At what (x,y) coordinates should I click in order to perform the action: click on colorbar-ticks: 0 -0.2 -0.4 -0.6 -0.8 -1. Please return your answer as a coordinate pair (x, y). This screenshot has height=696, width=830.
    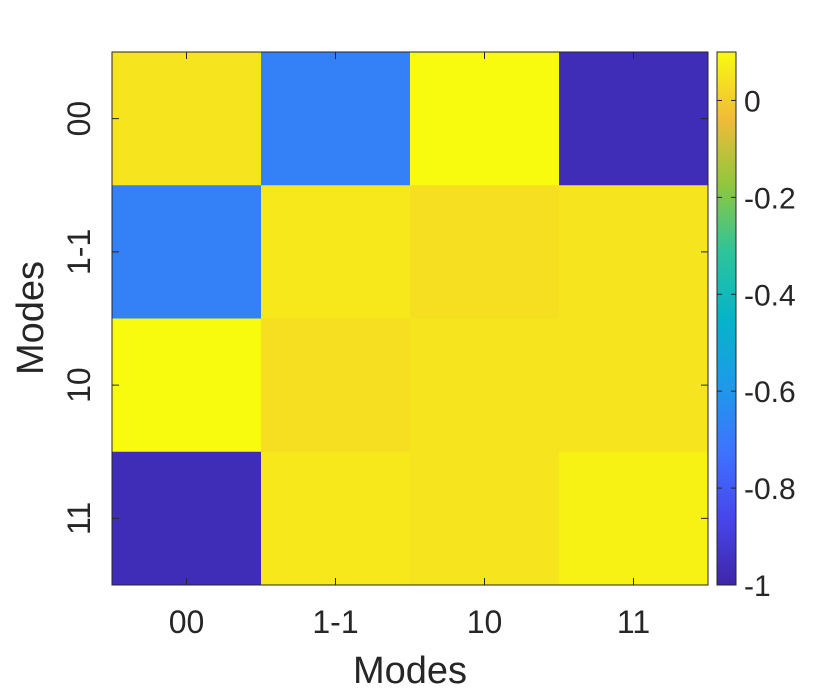
    Looking at the image, I should click on (756, 344).